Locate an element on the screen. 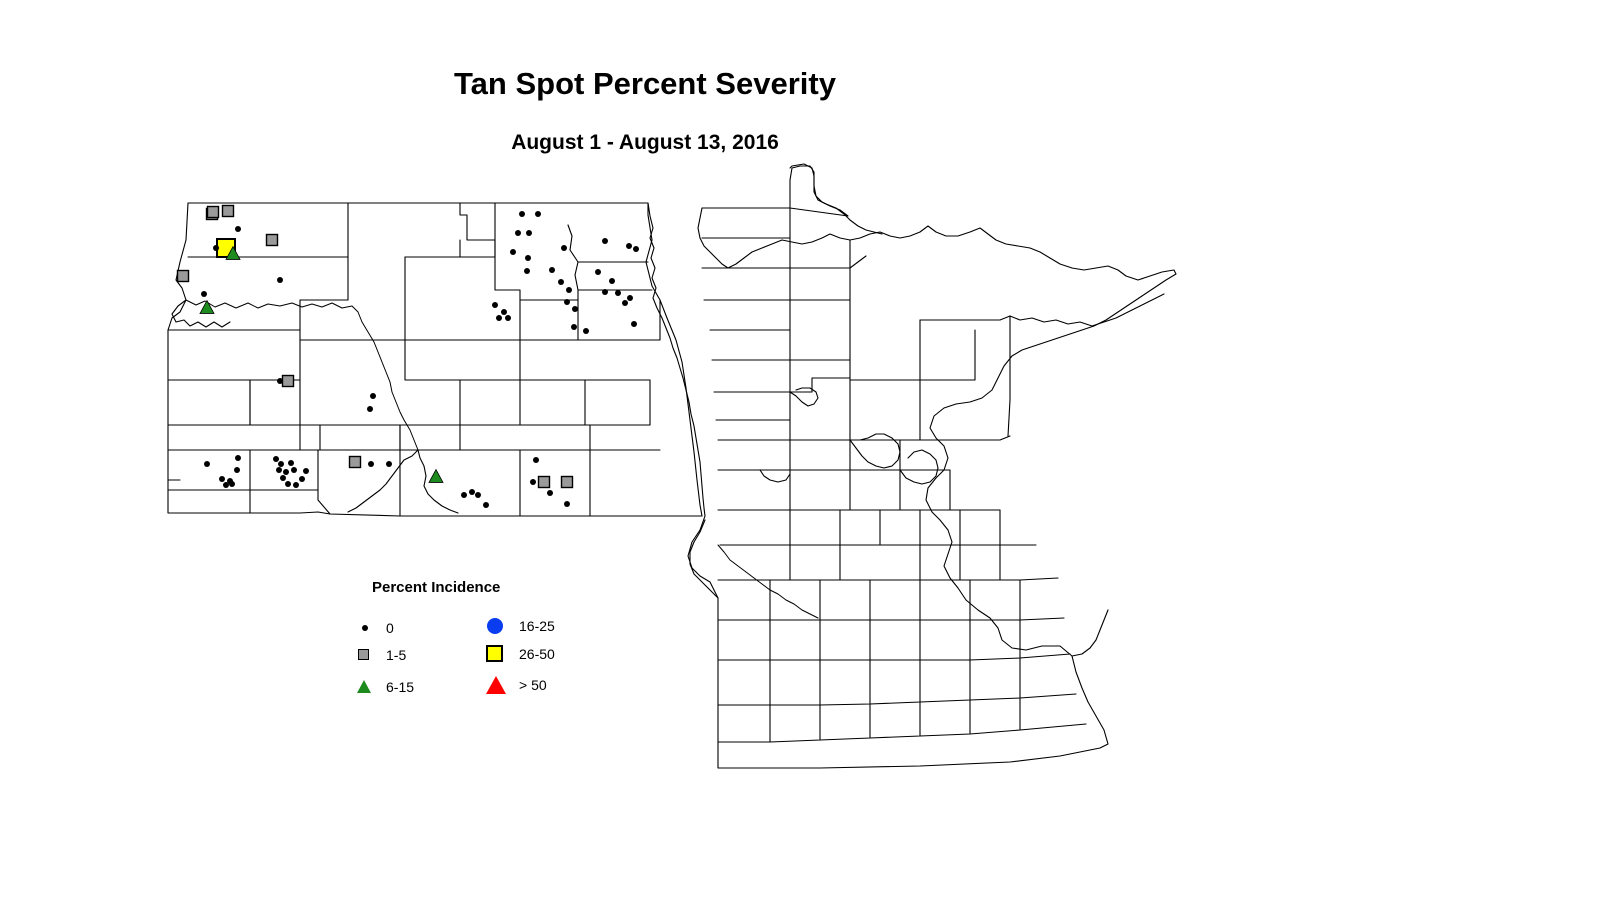 The width and height of the screenshot is (1612, 900). legend-label-6-15: 6-15 is located at coordinates (400, 687).